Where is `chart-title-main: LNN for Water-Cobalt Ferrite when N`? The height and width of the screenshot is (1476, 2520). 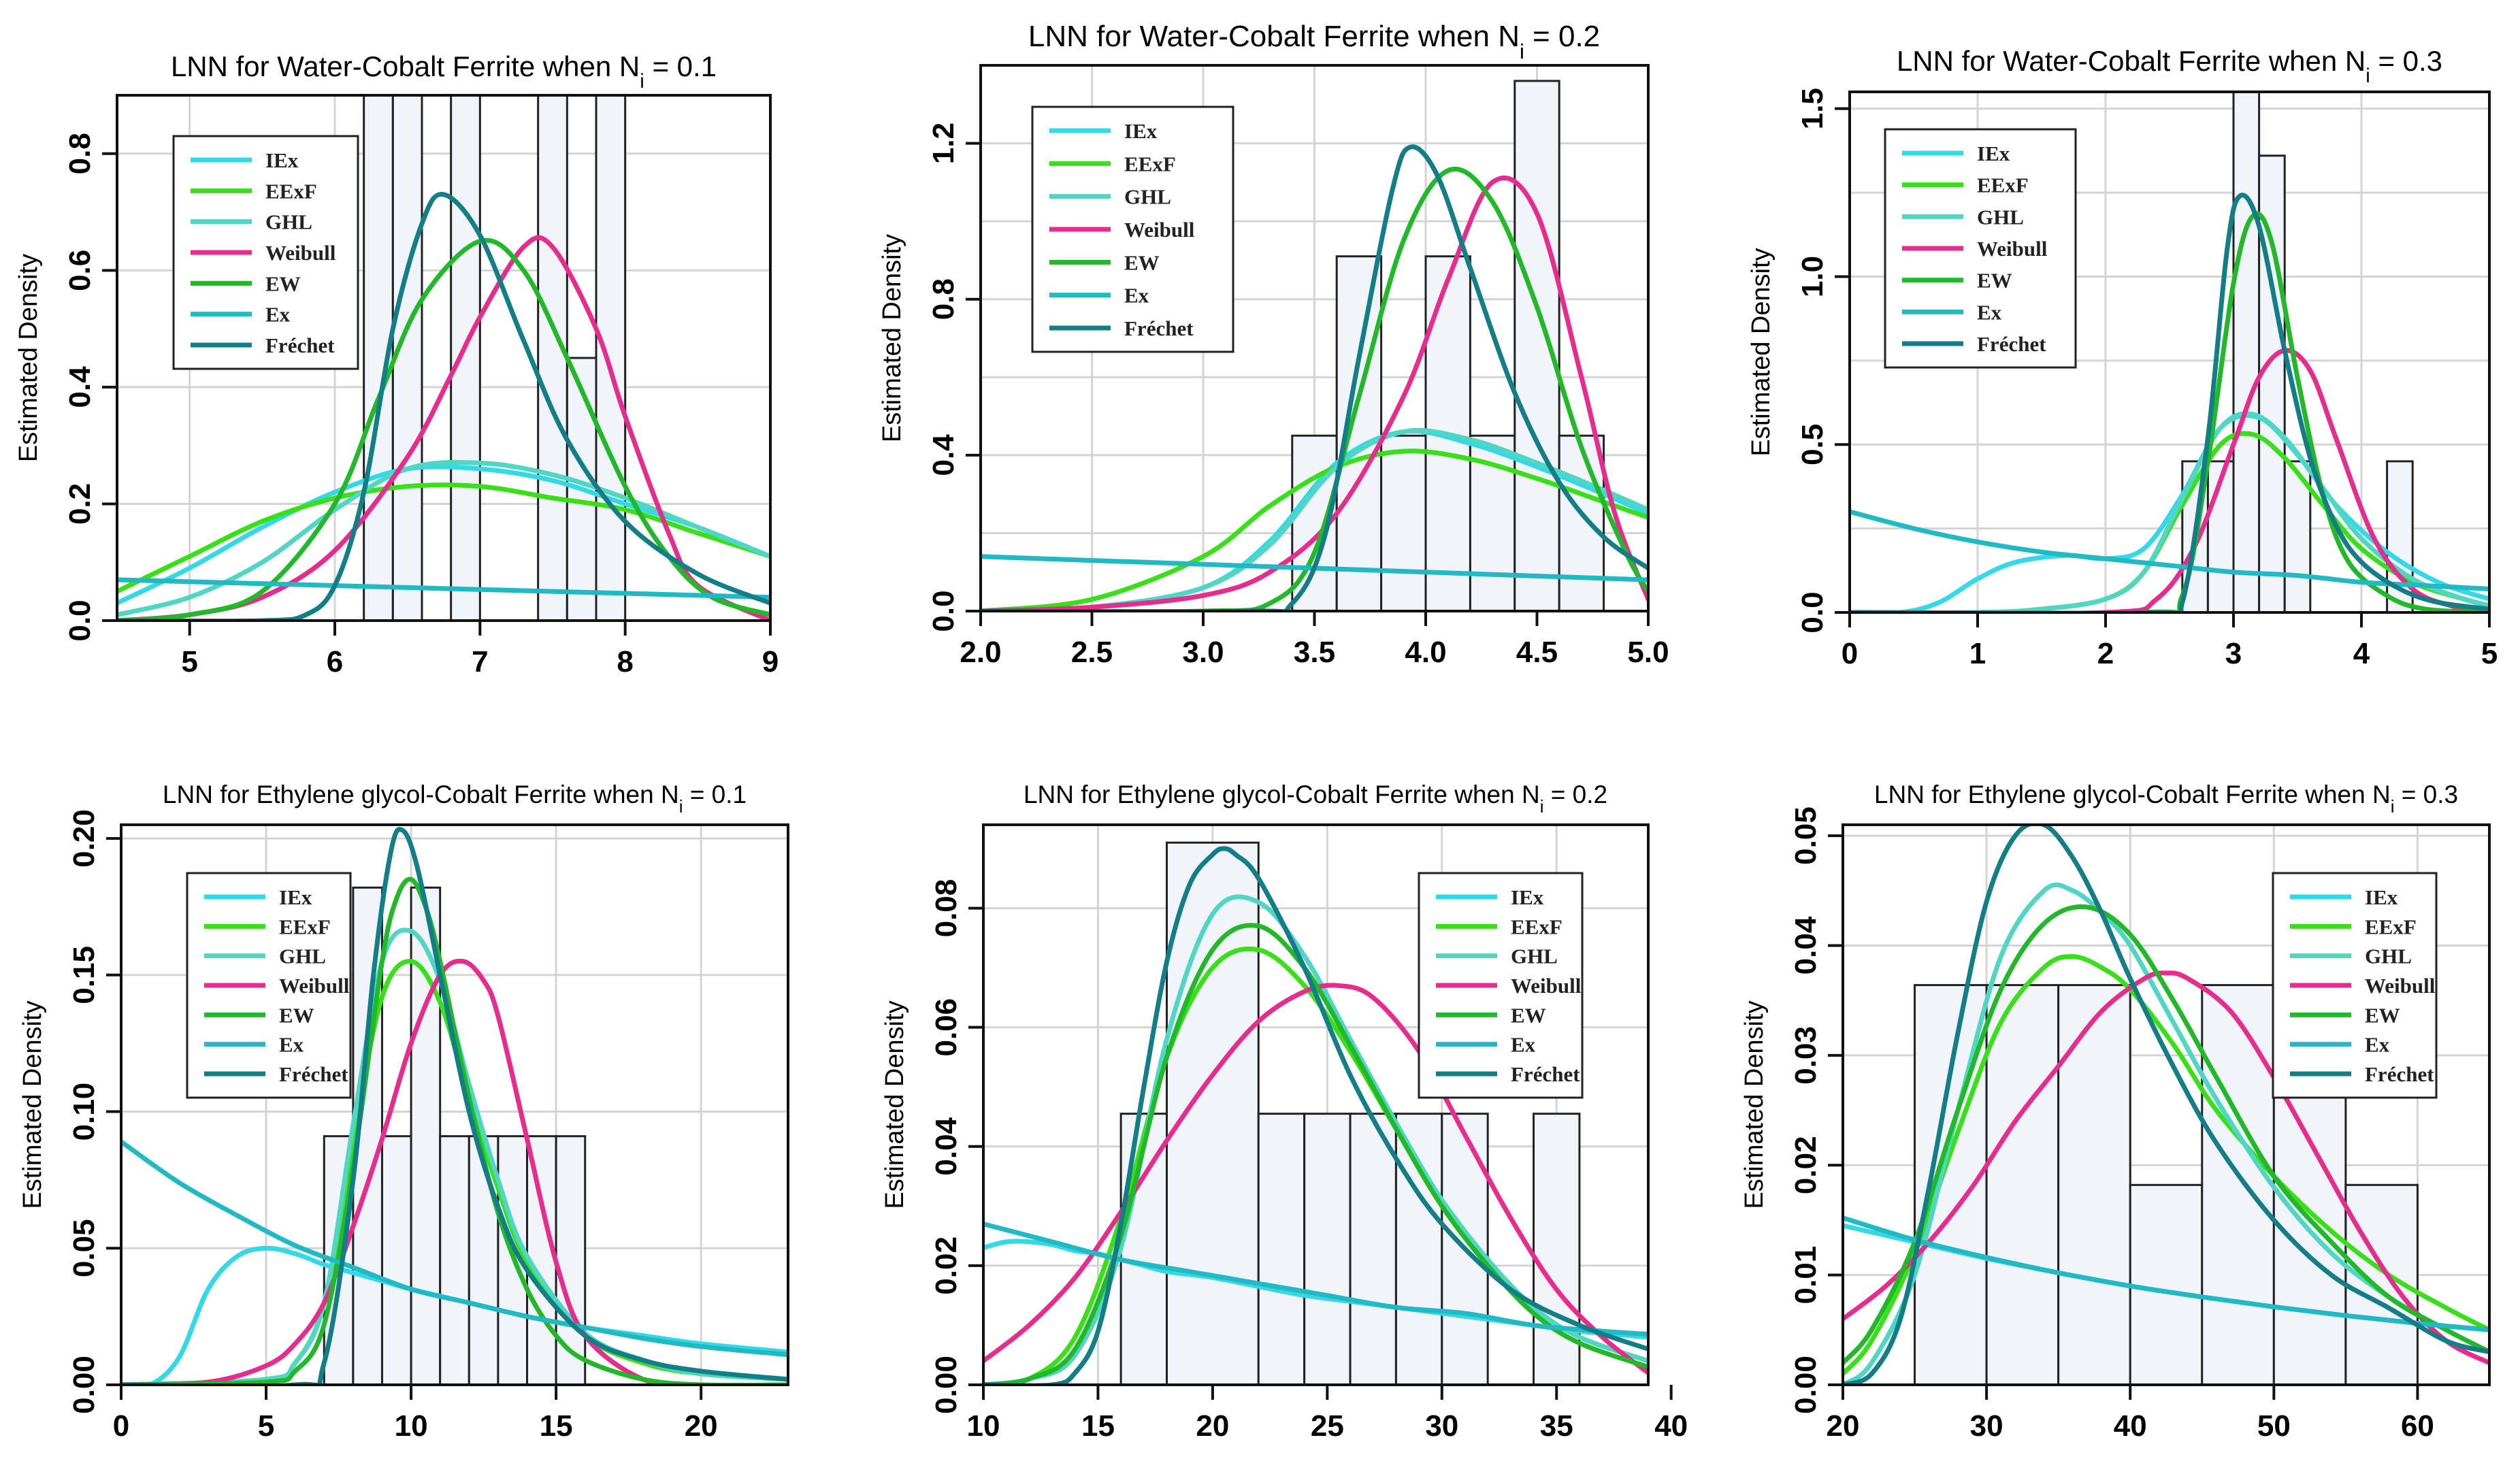
chart-title-main: LNN for Water-Cobalt Ferrite when N is located at coordinates (1274, 36).